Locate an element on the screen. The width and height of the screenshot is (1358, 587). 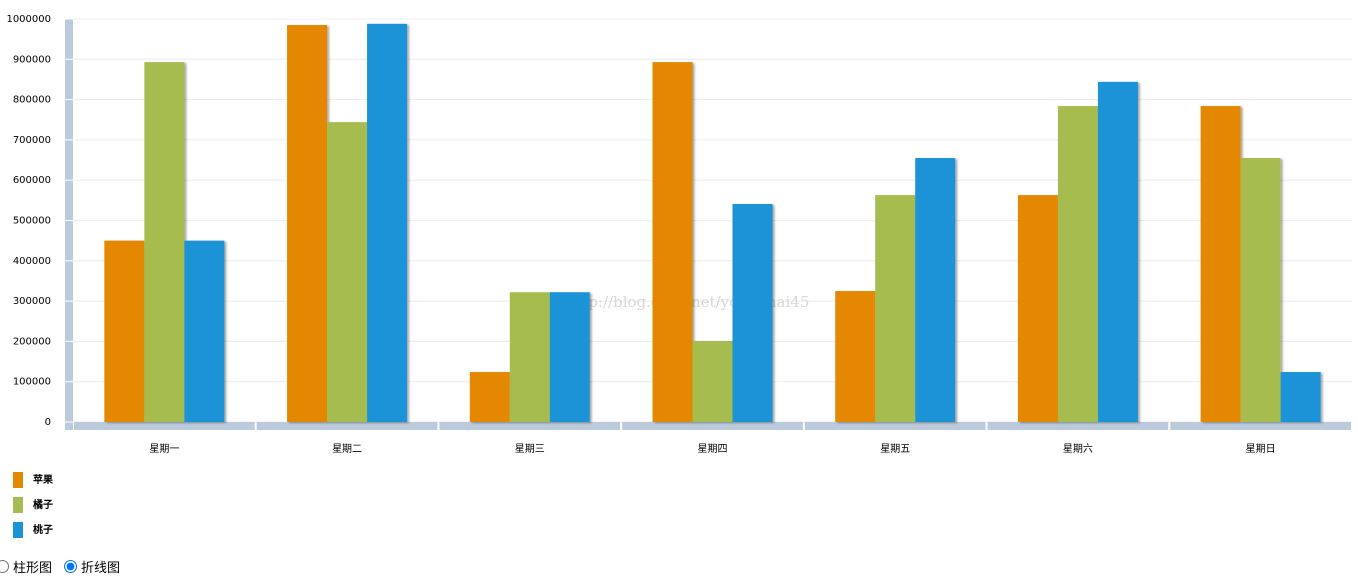
y-tick-label: 300000 is located at coordinates (32, 301).